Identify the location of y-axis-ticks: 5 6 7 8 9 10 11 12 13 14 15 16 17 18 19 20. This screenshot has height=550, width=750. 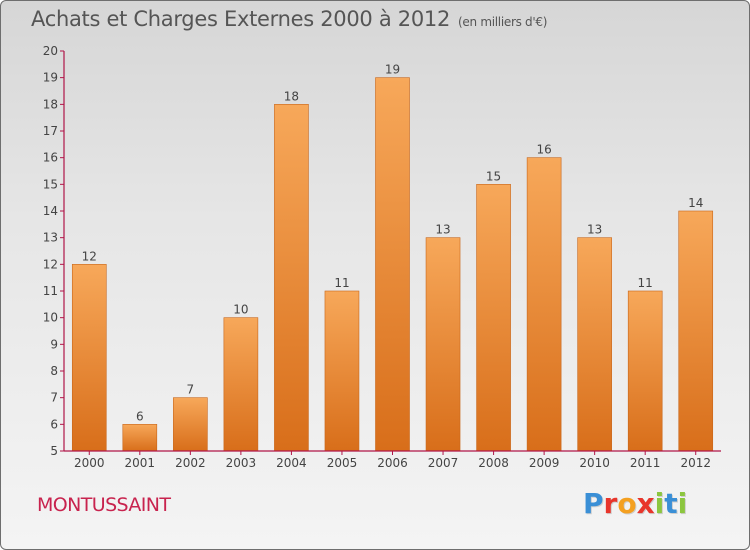
(53, 251).